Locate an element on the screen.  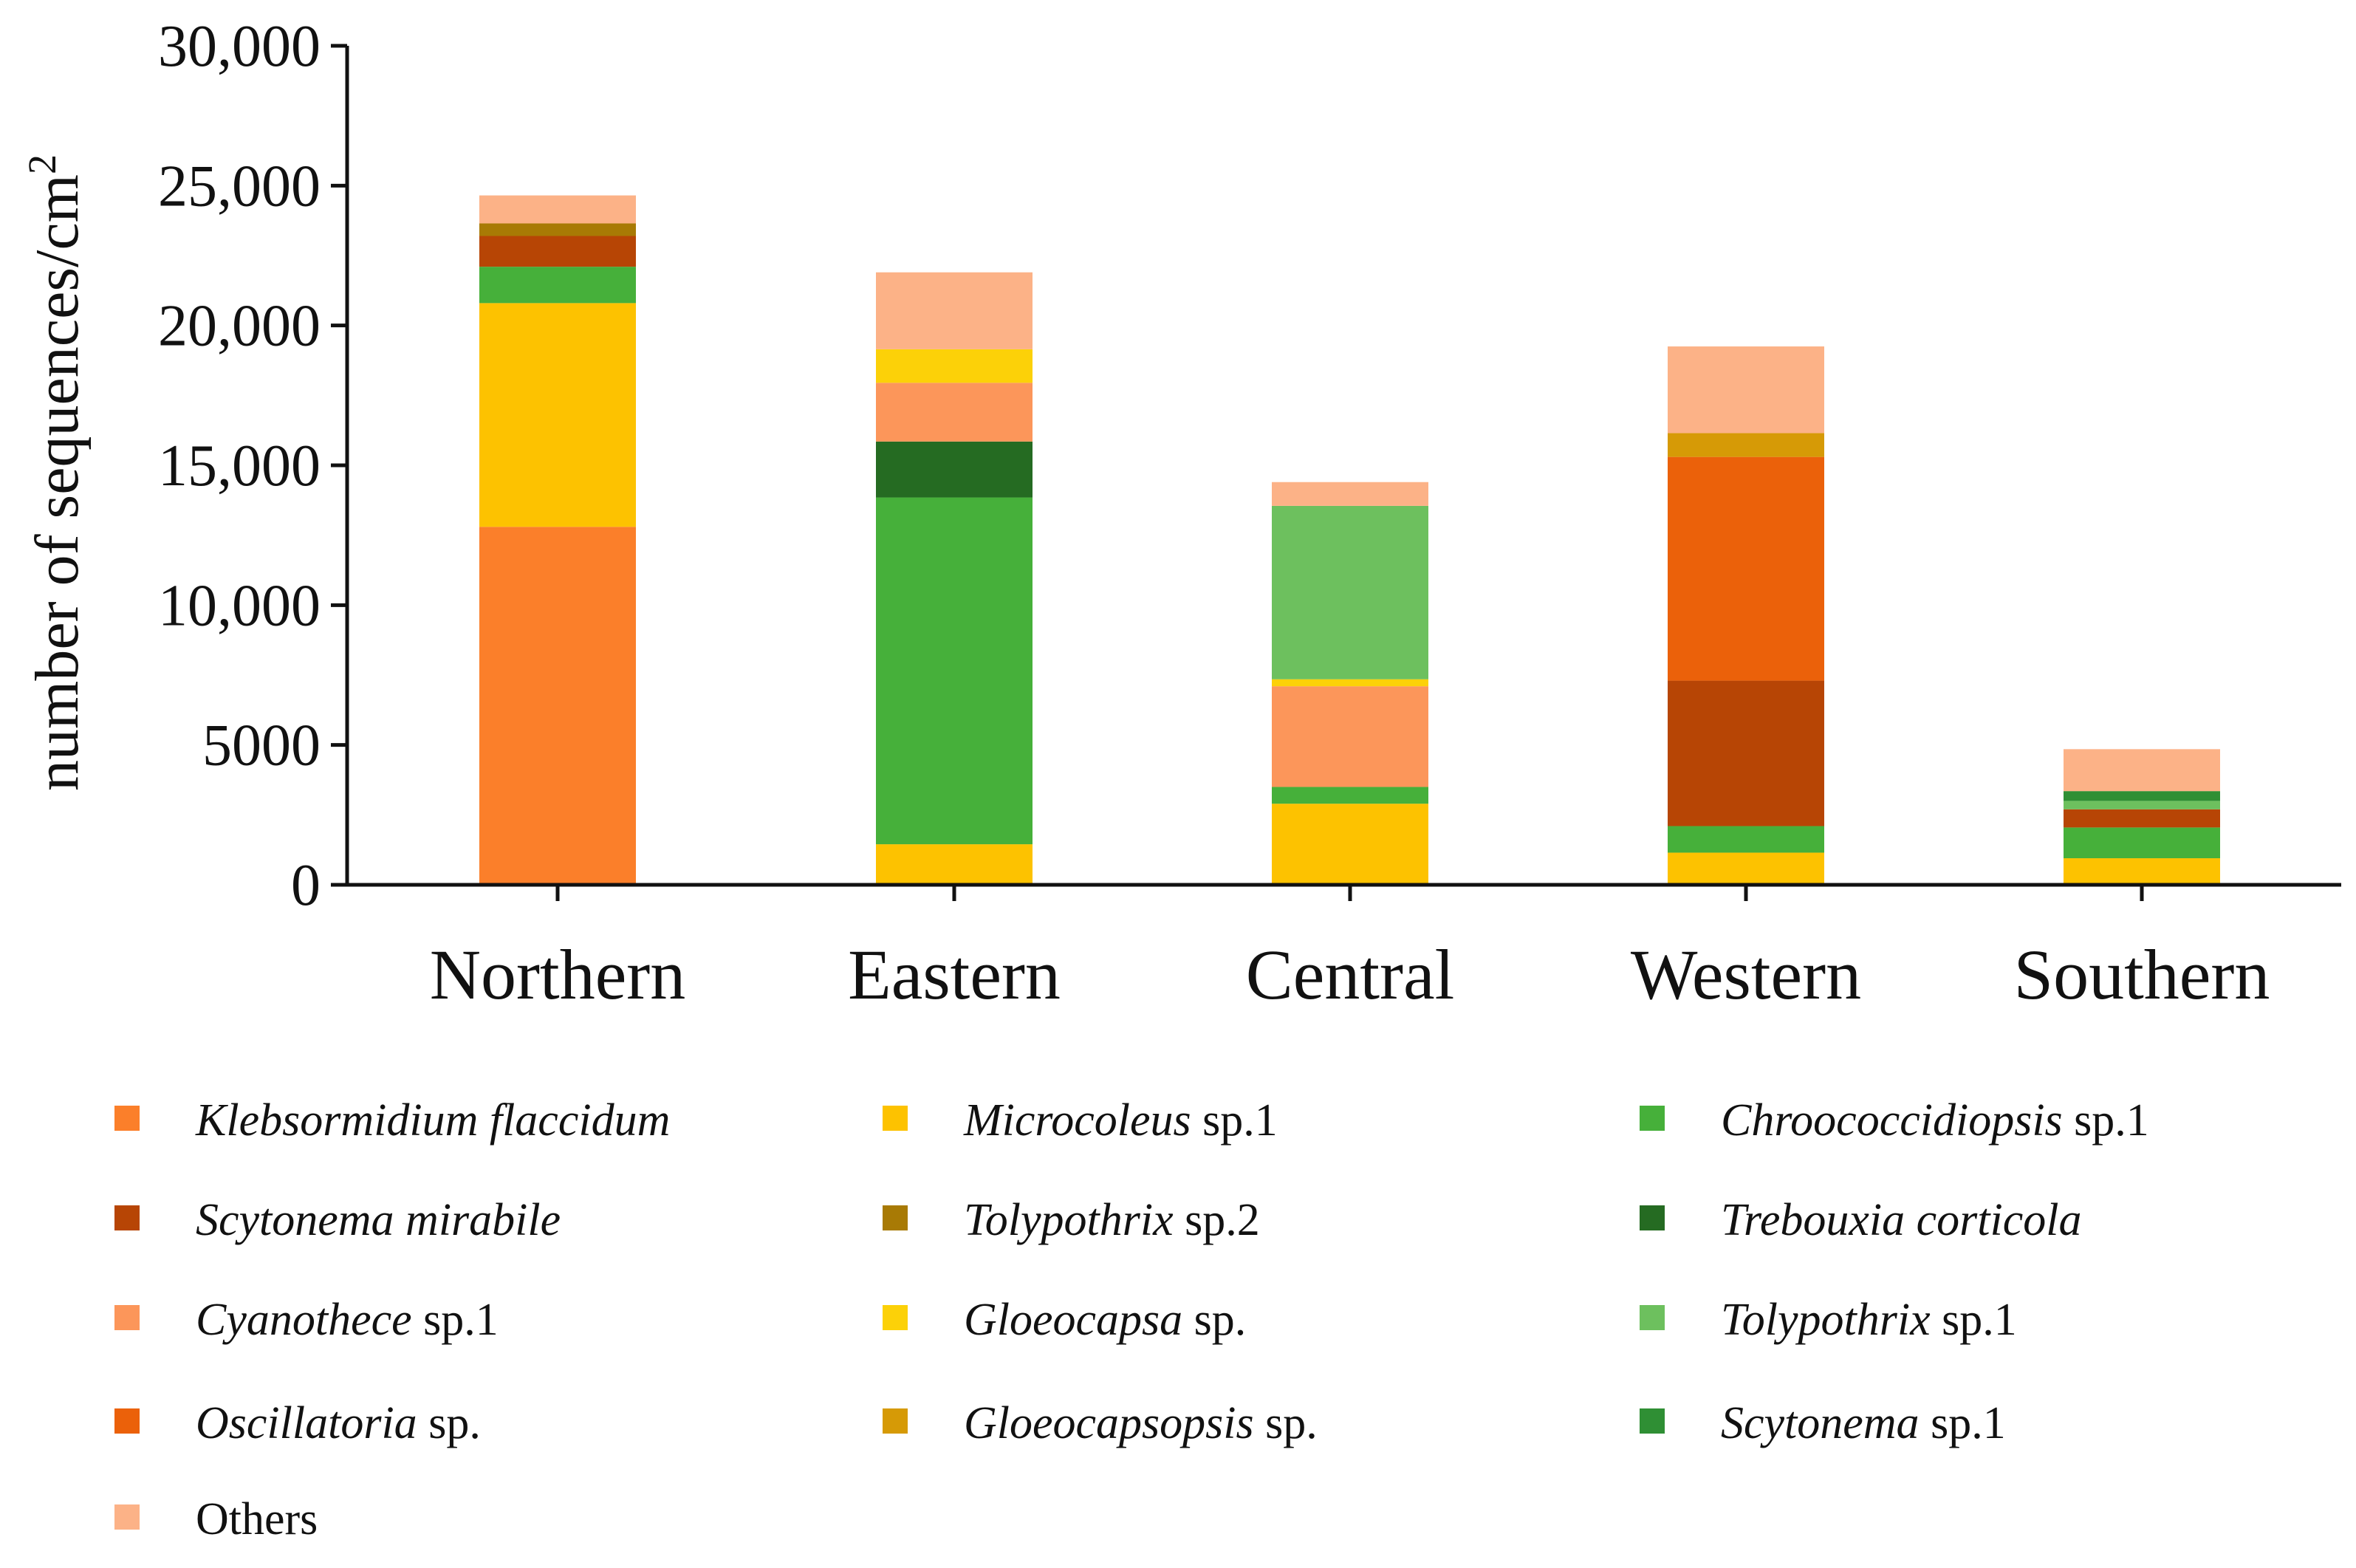
legend-item-1: Microcoleus sp.1 is located at coordinates (1080, 1120).